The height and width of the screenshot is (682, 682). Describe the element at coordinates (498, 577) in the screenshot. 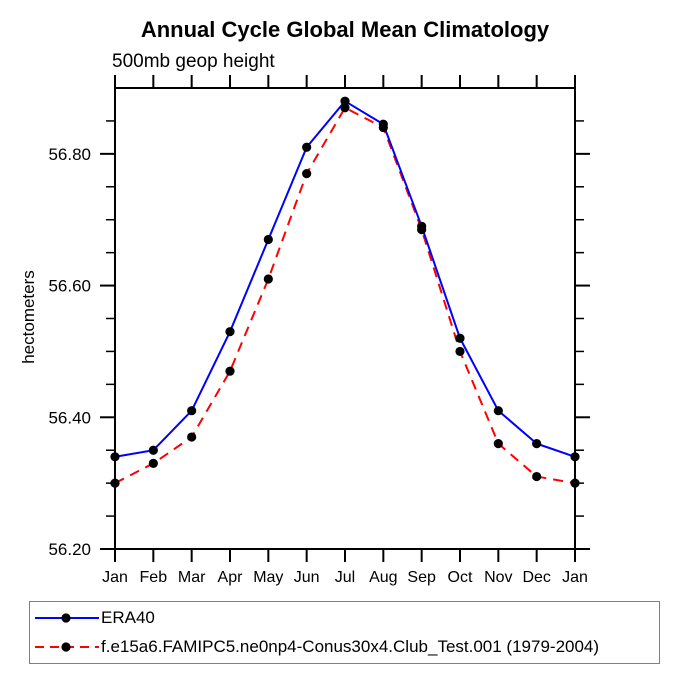

I see `x-tick-label: Nov` at that location.